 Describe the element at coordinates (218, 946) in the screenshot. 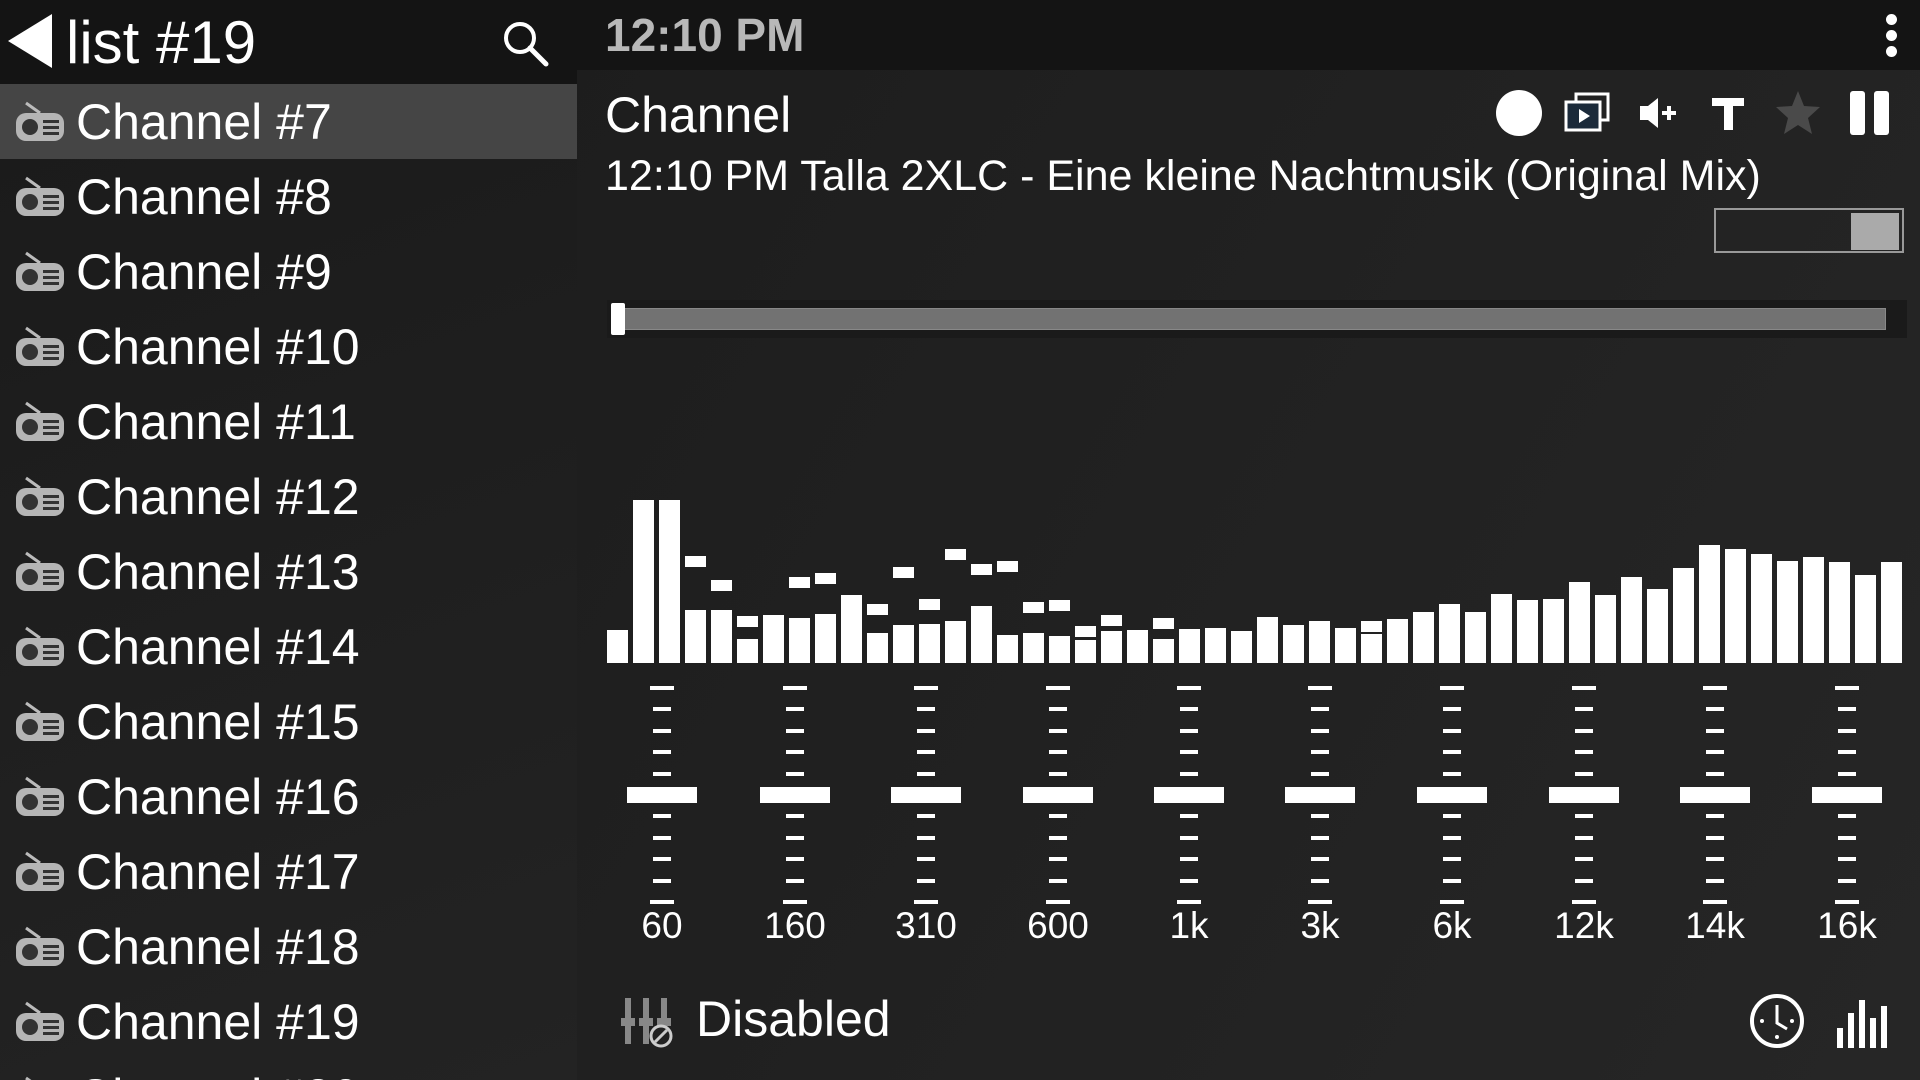

I see `channel-label: Channel #18` at that location.